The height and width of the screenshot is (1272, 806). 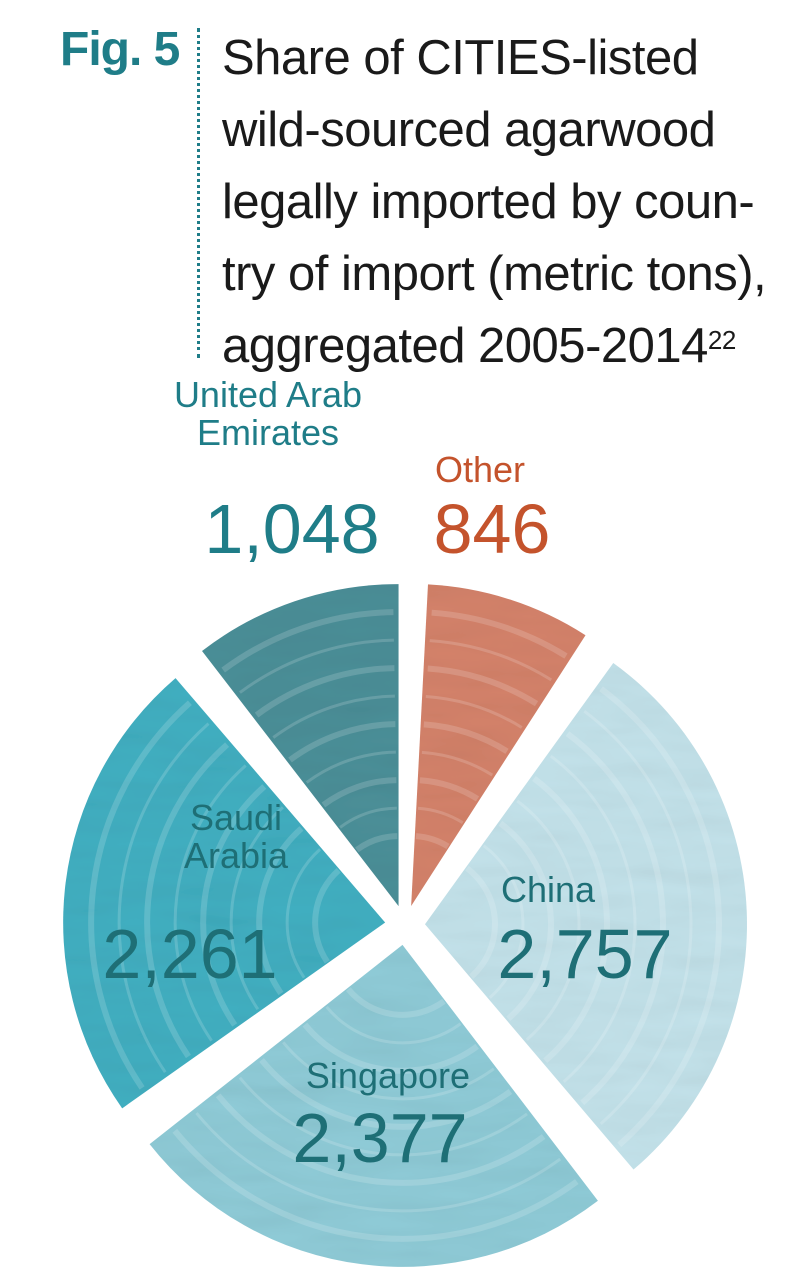 What do you see at coordinates (388, 1075) in the screenshot?
I see `slice-category-label: Singapore` at bounding box center [388, 1075].